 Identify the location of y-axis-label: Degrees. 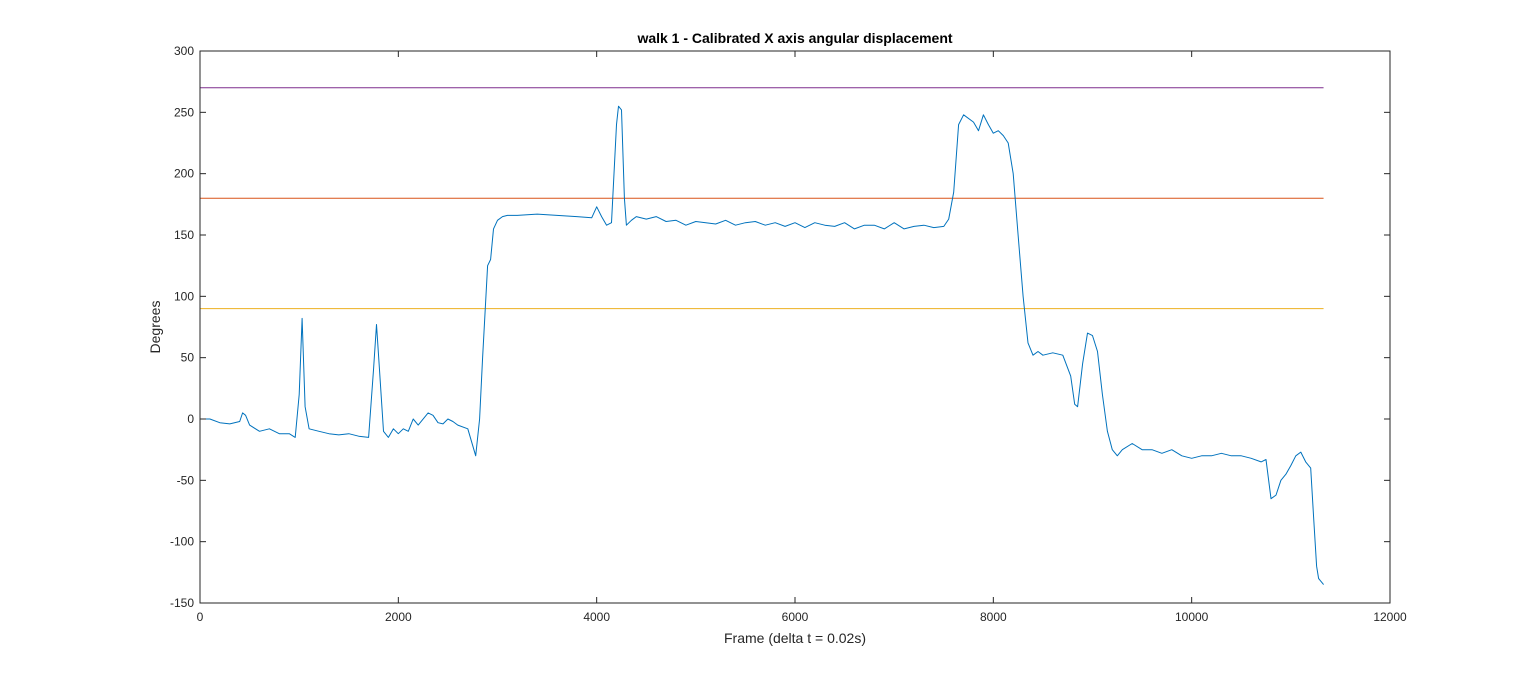
(155, 327).